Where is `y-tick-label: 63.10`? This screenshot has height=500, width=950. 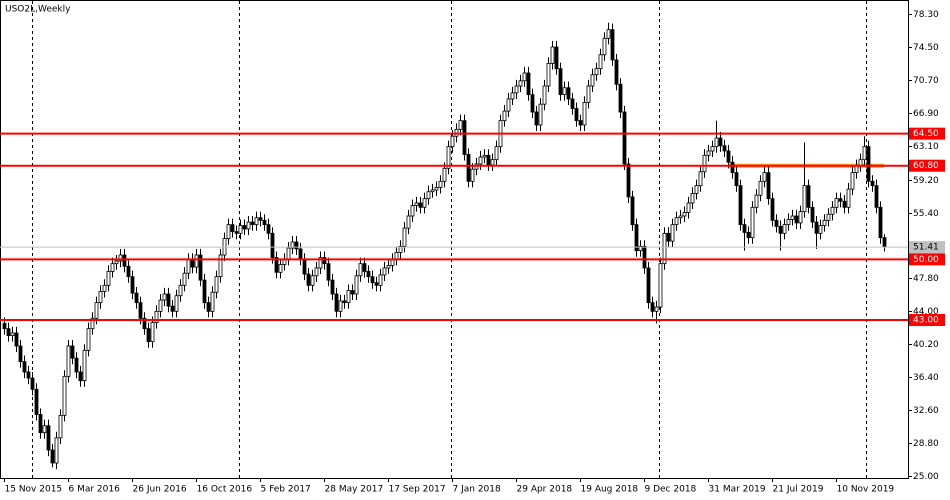 y-tick-label: 63.10 is located at coordinates (926, 147).